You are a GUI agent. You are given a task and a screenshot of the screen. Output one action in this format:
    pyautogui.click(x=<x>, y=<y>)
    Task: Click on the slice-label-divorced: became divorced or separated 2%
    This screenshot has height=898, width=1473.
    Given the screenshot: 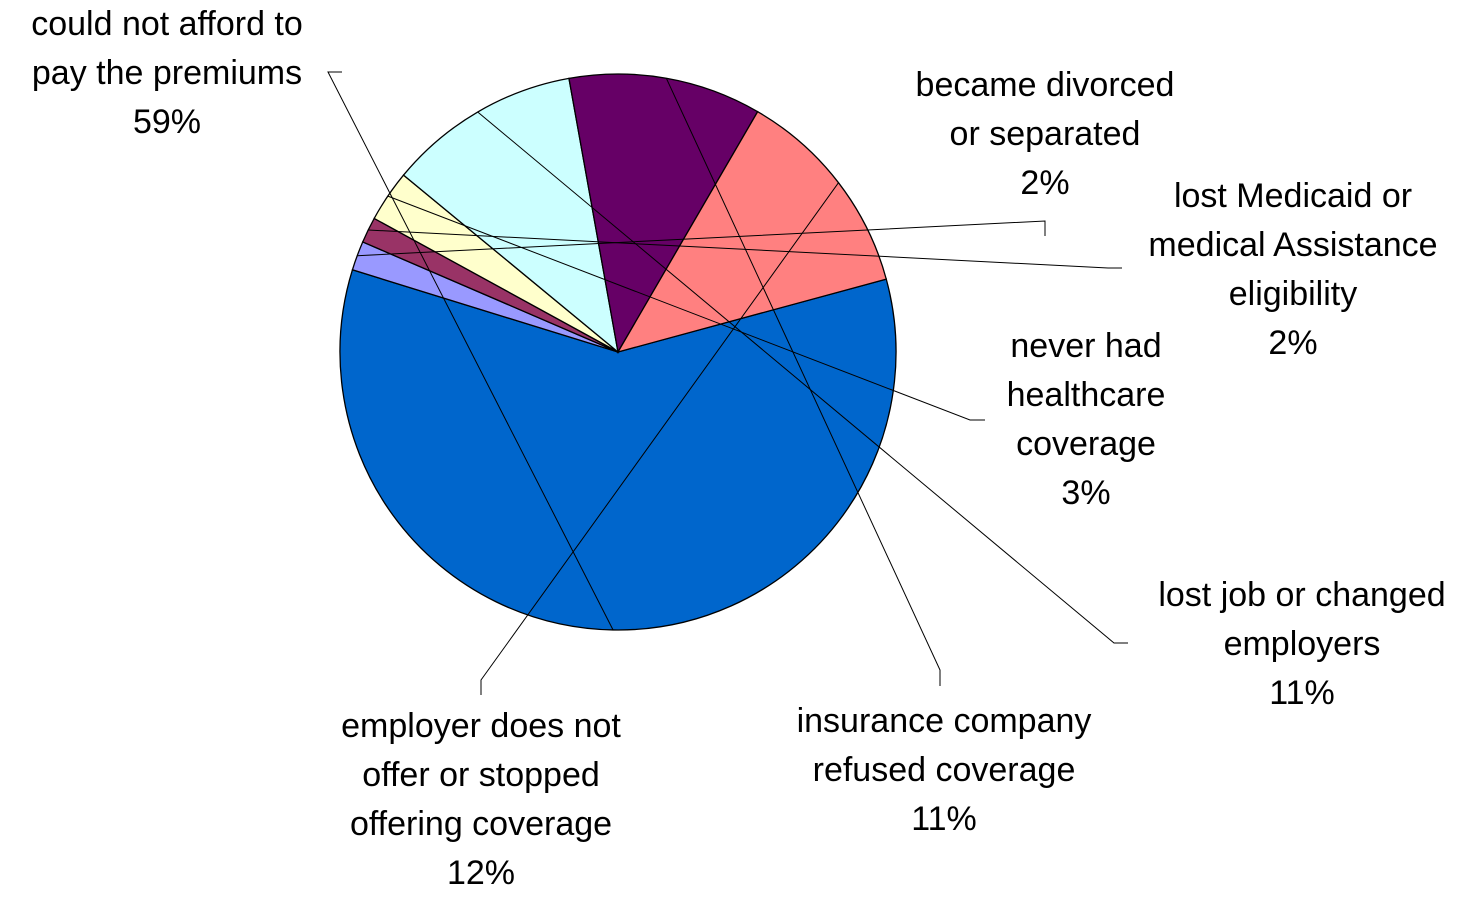 What is the action you would take?
    pyautogui.click(x=1045, y=134)
    